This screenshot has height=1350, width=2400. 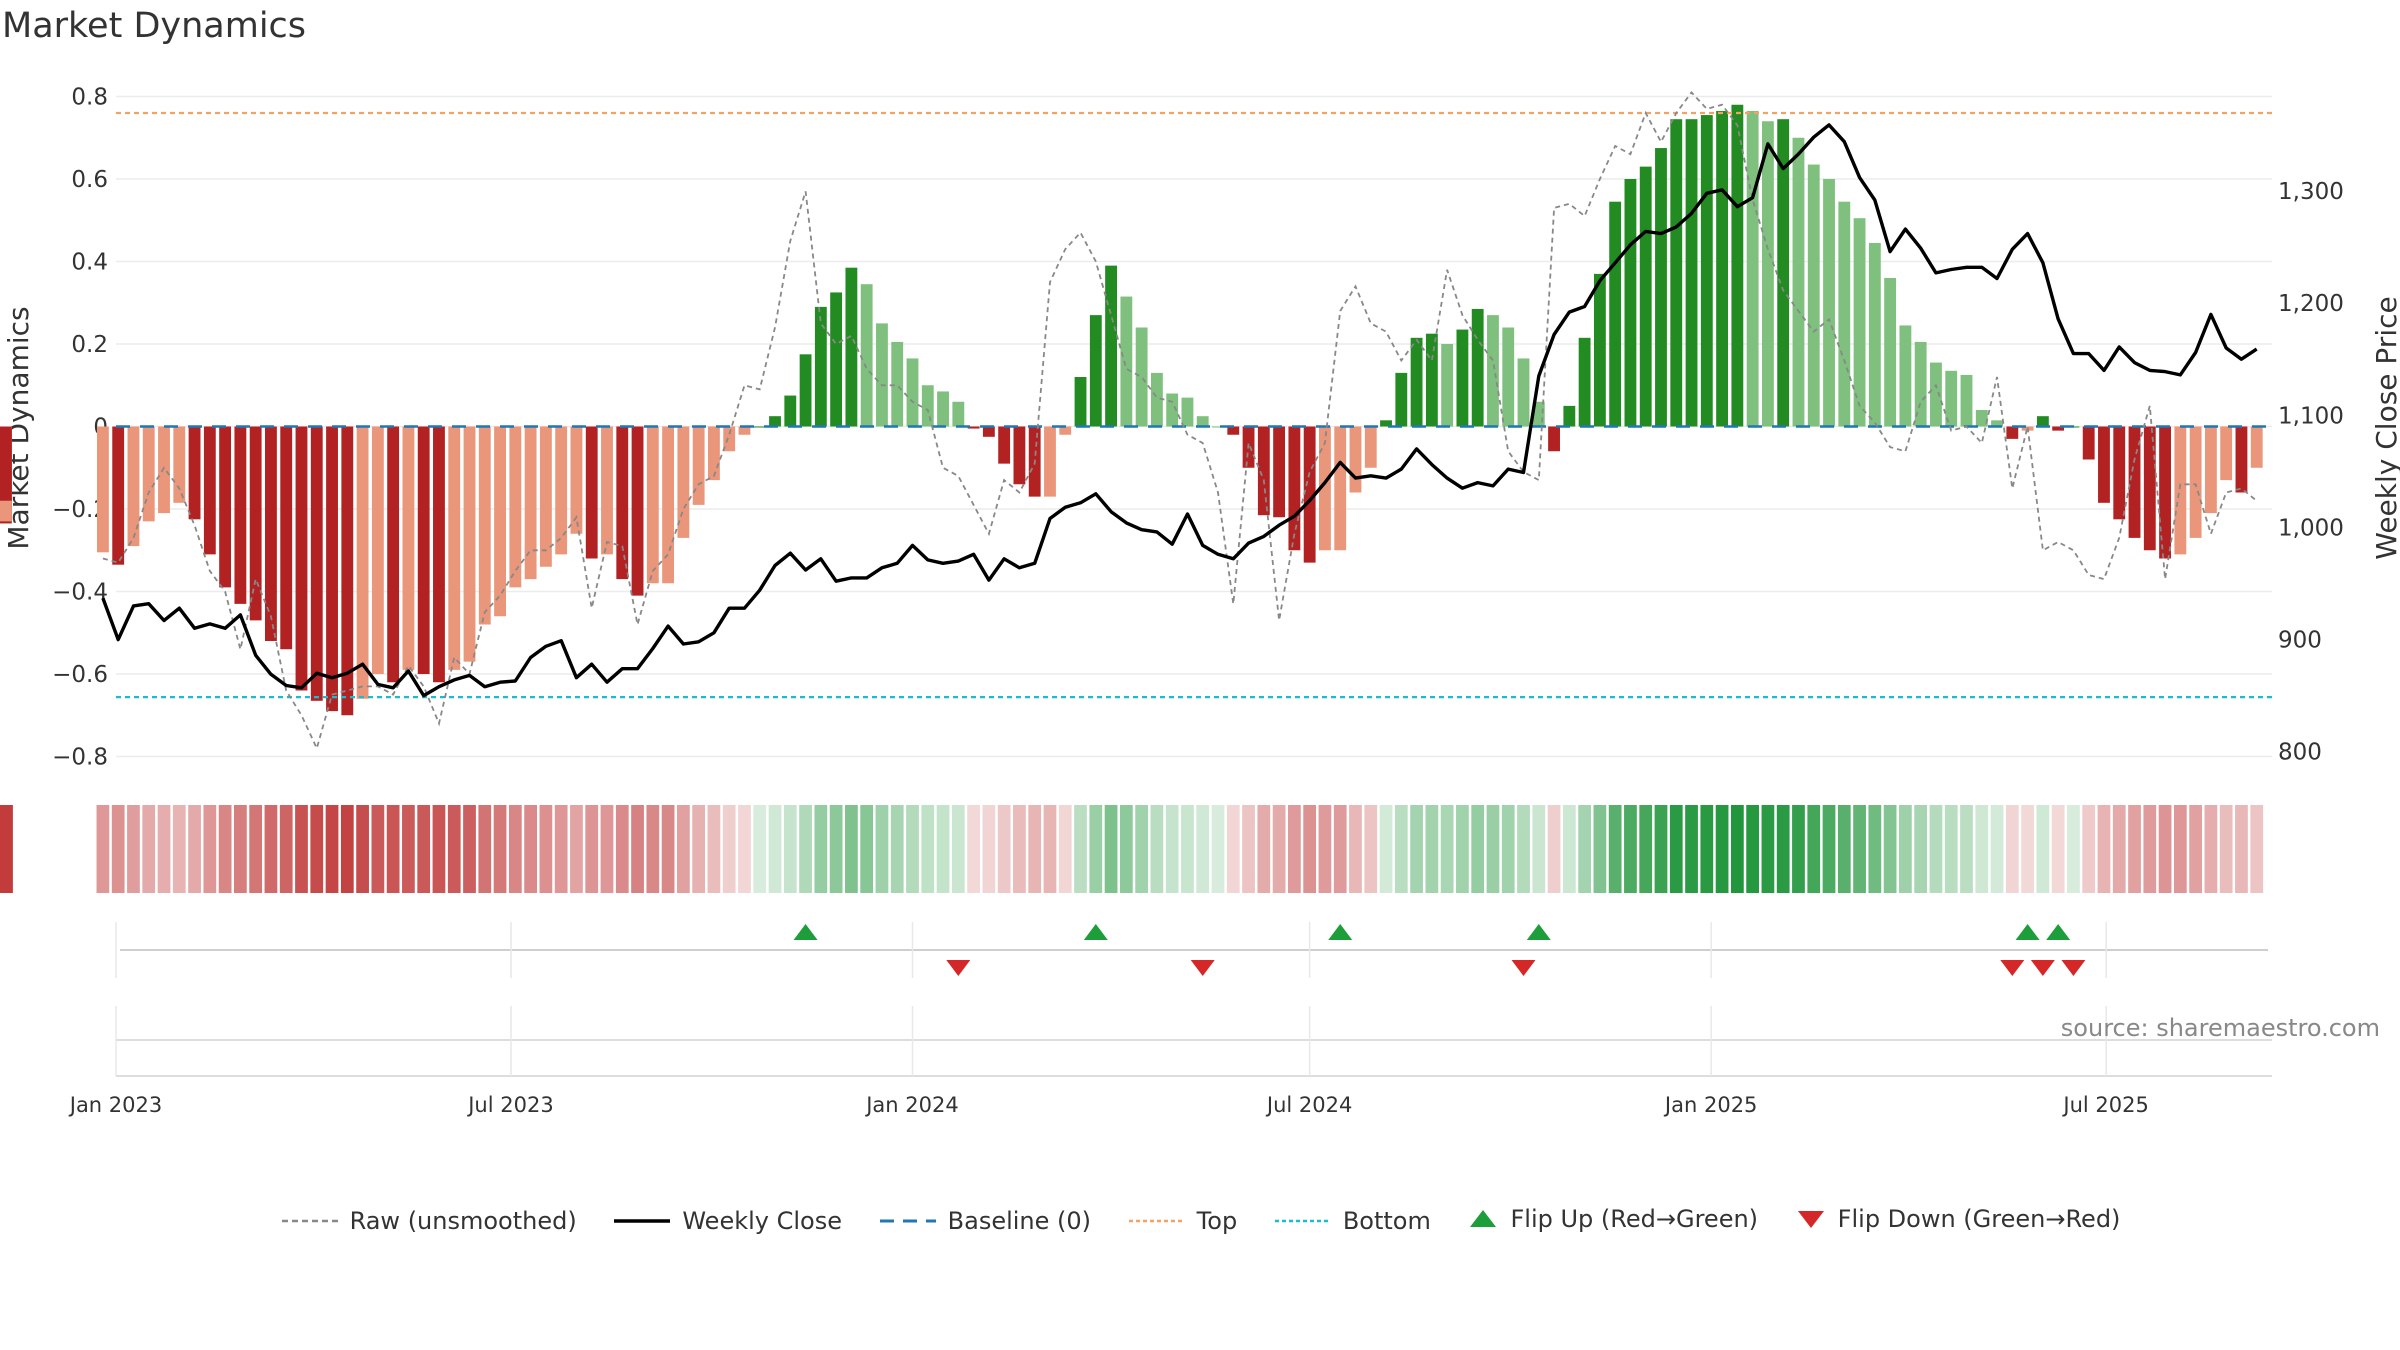 What do you see at coordinates (727, 1221) in the screenshot?
I see `legend-item-close: Weekly Close` at bounding box center [727, 1221].